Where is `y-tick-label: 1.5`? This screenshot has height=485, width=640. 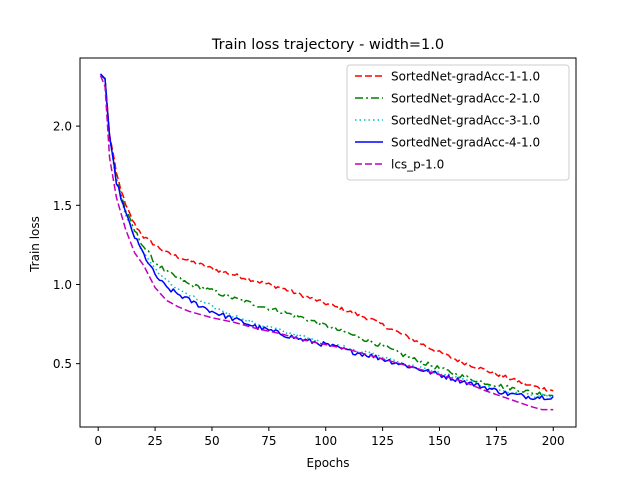 y-tick-label: 1.5 is located at coordinates (62, 206).